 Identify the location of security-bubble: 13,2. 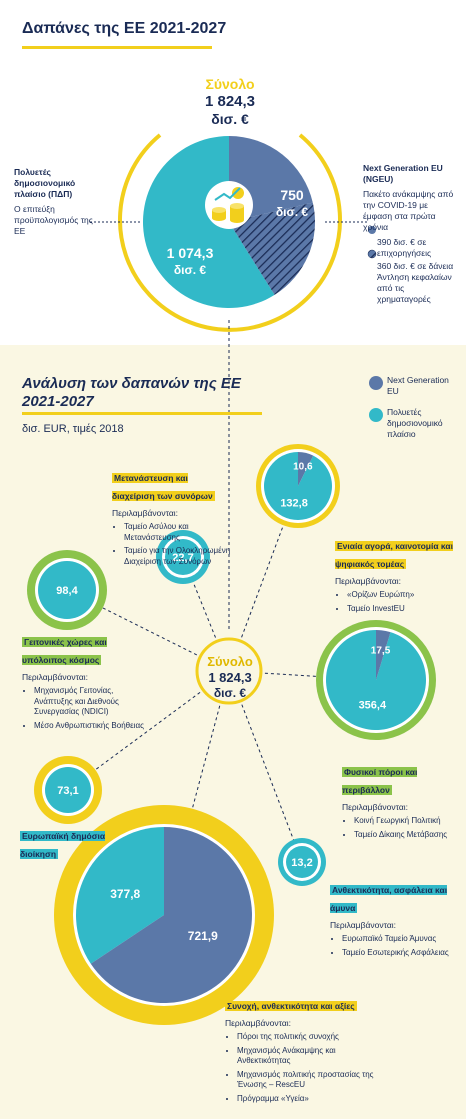
(302, 862).